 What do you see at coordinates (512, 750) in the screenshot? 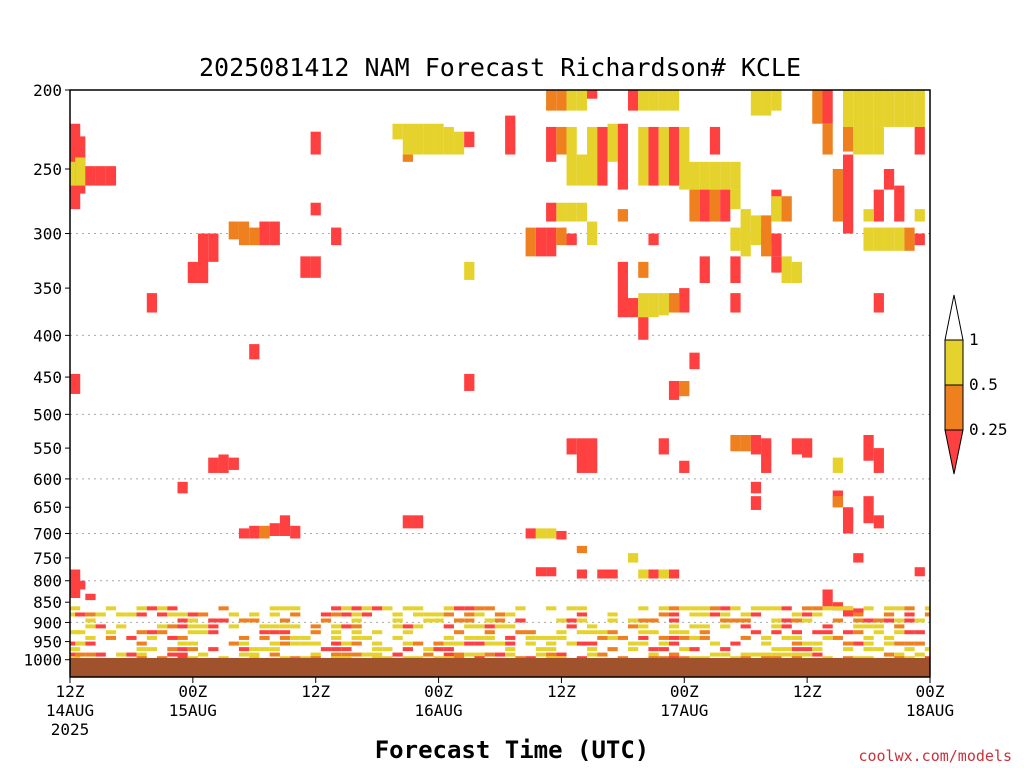
I see `x-axis-title: Forecast Time (UTC)` at bounding box center [512, 750].